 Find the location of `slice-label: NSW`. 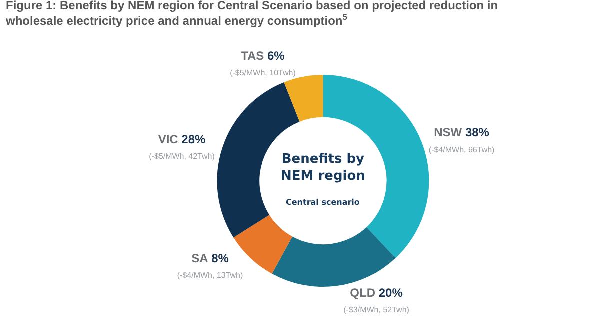

slice-label: NSW is located at coordinates (448, 133).